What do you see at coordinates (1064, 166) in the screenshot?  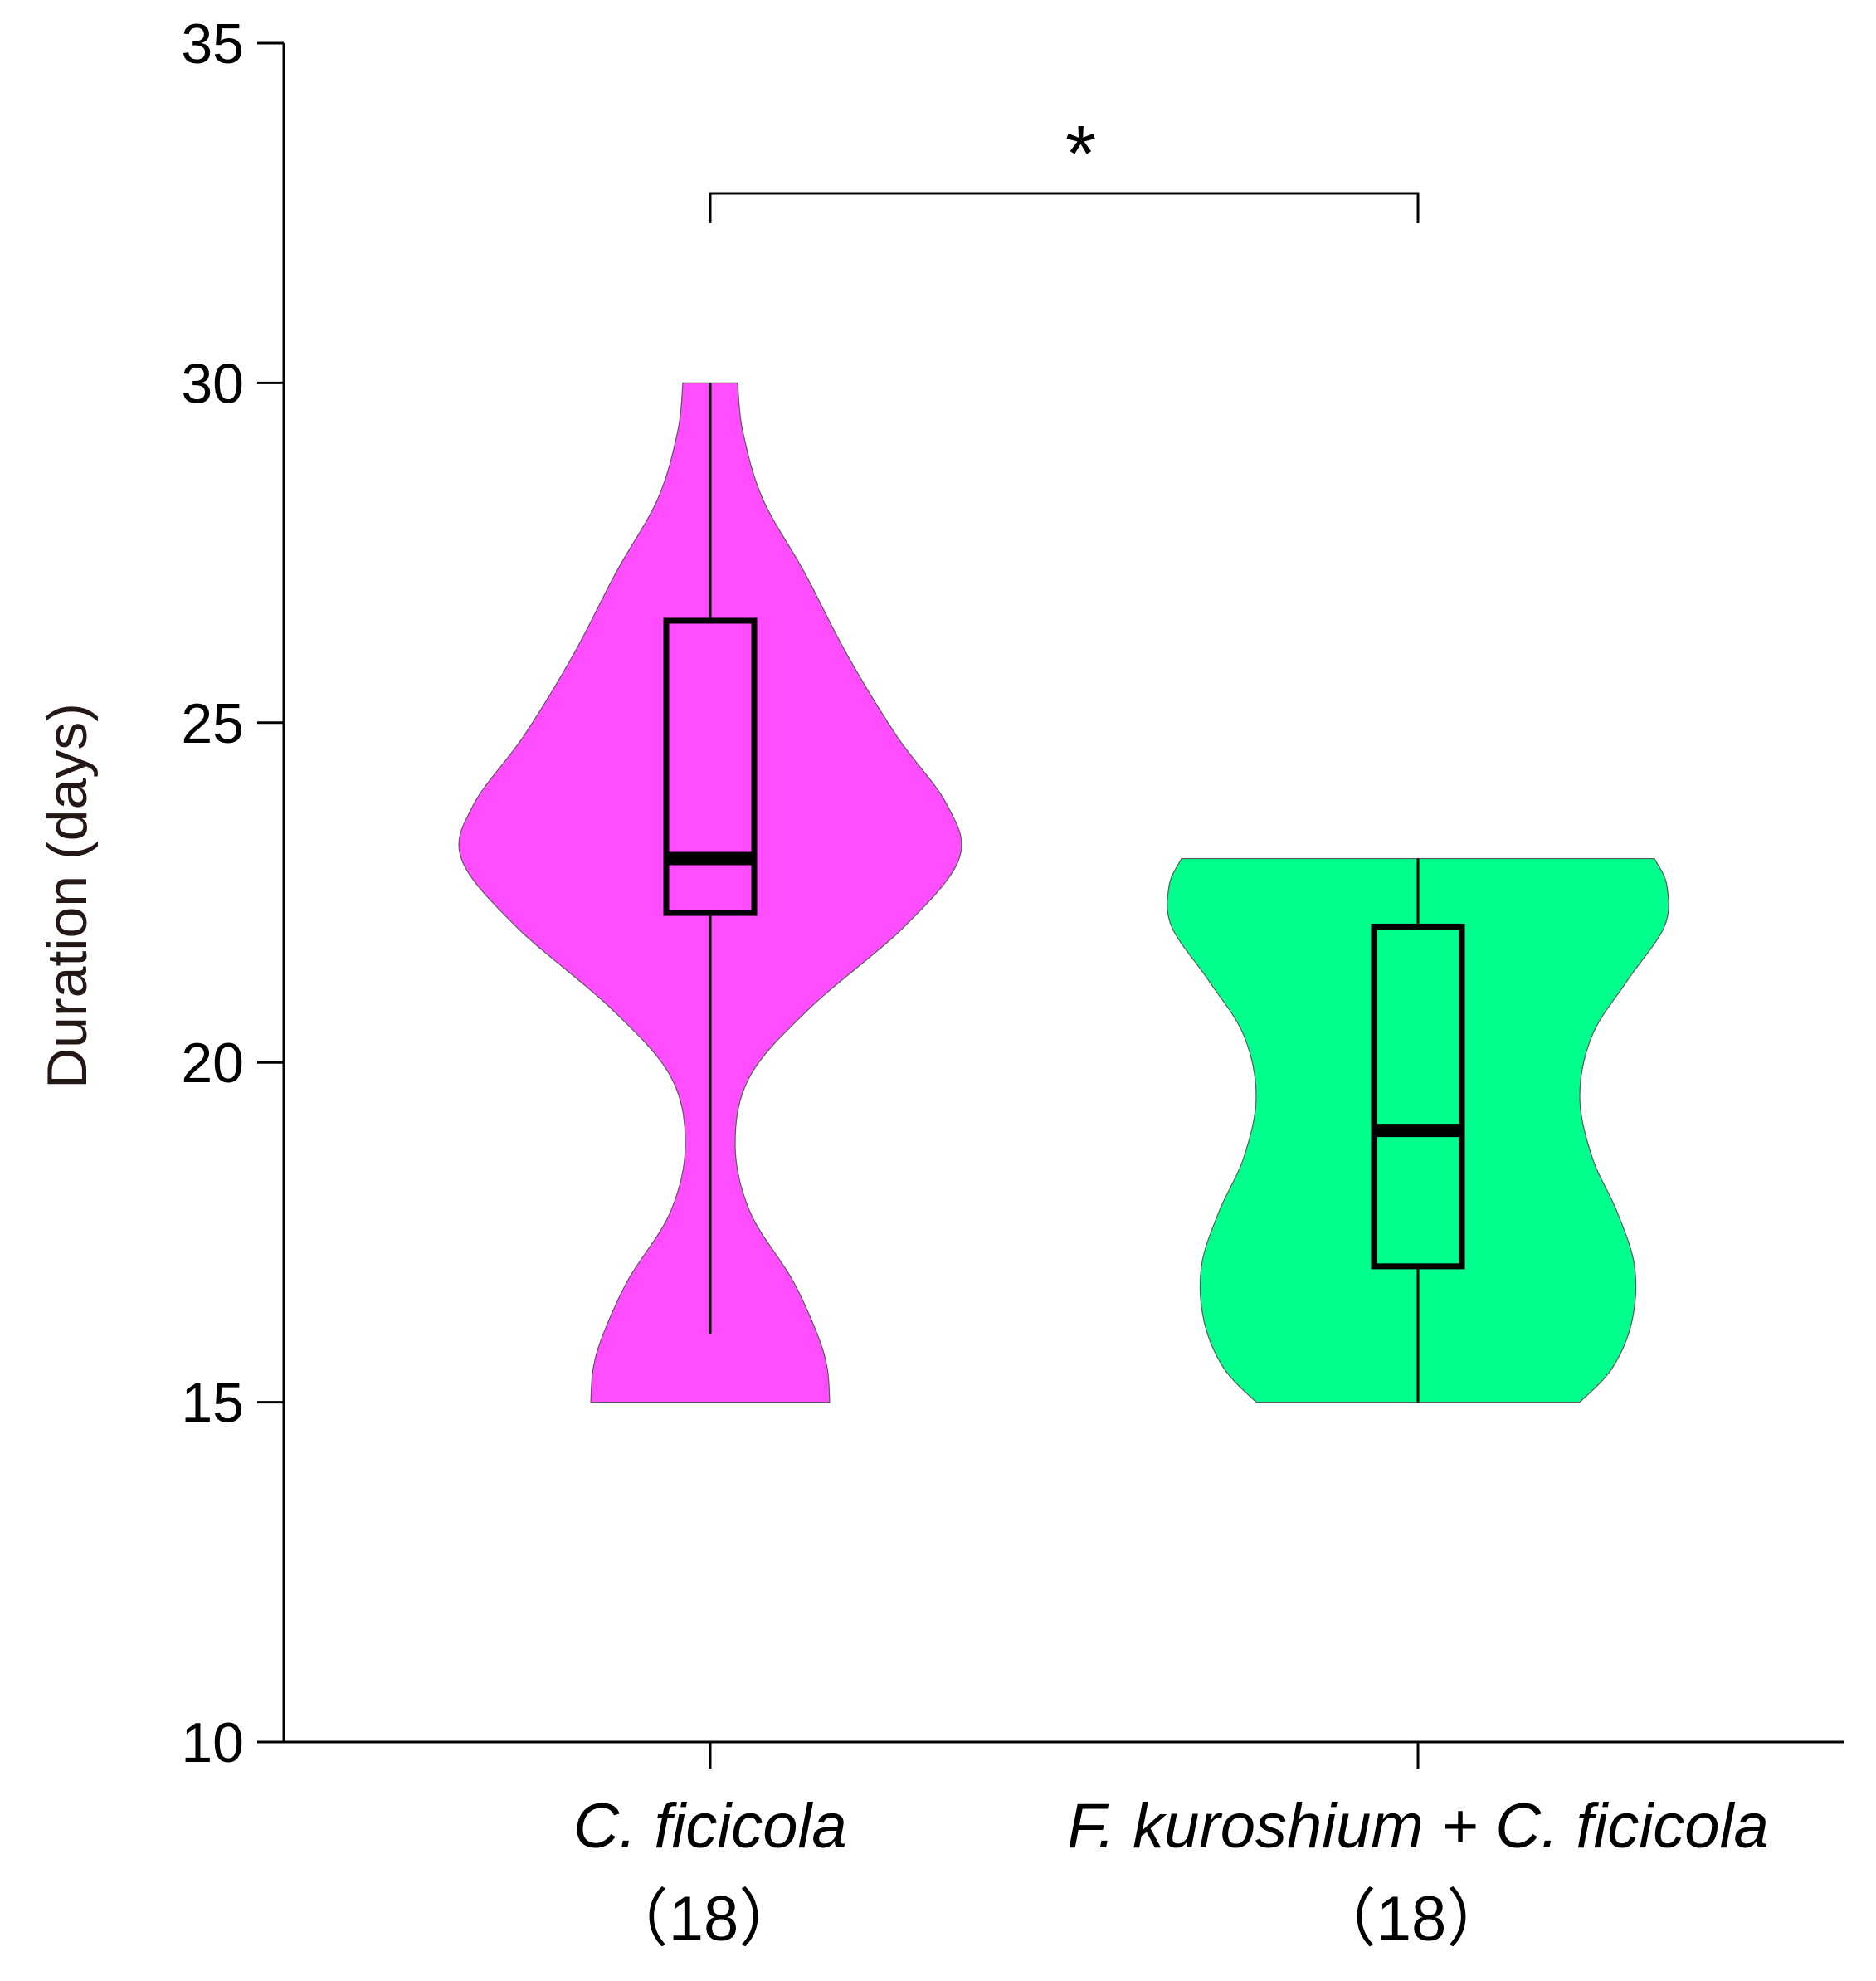 I see `significance-layer: *` at bounding box center [1064, 166].